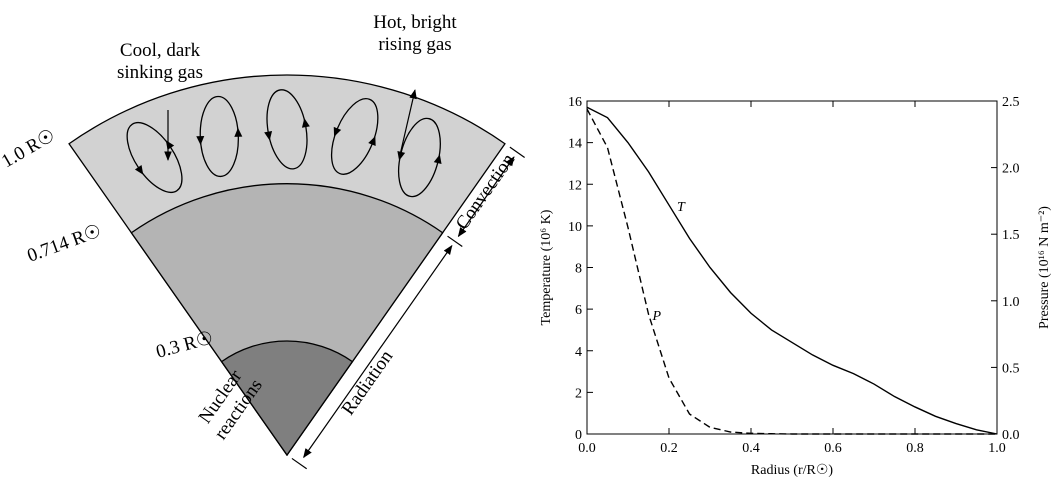  What do you see at coordinates (575, 185) in the screenshot?
I see `y-tick-label: 12` at bounding box center [575, 185].